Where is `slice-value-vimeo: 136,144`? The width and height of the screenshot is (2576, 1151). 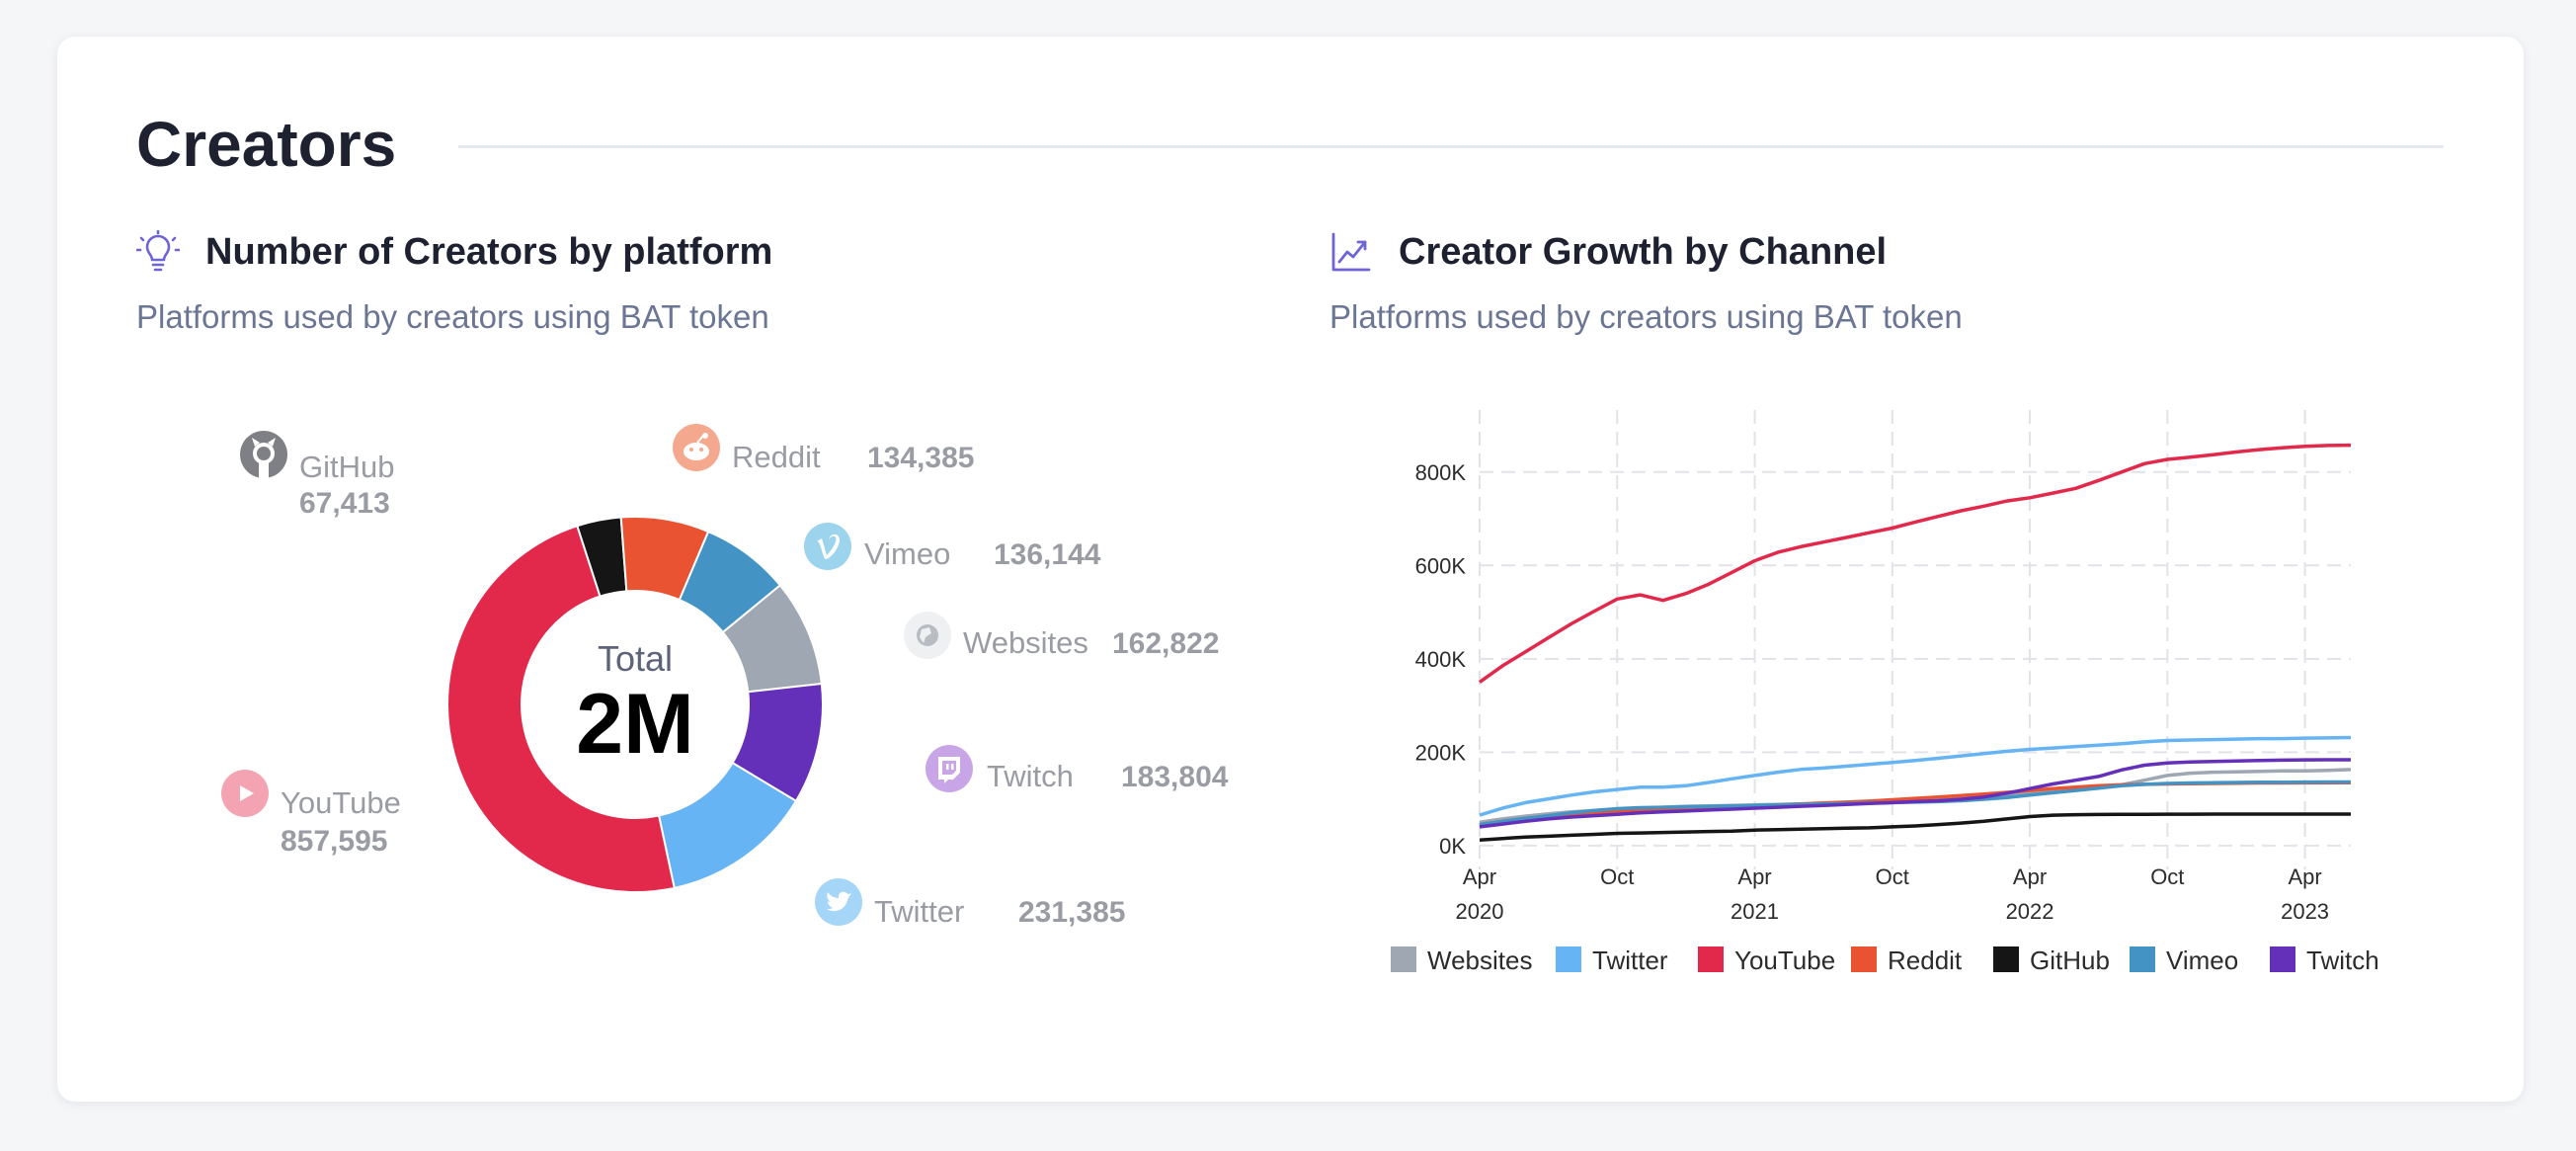 slice-value-vimeo: 136,144 is located at coordinates (1047, 555).